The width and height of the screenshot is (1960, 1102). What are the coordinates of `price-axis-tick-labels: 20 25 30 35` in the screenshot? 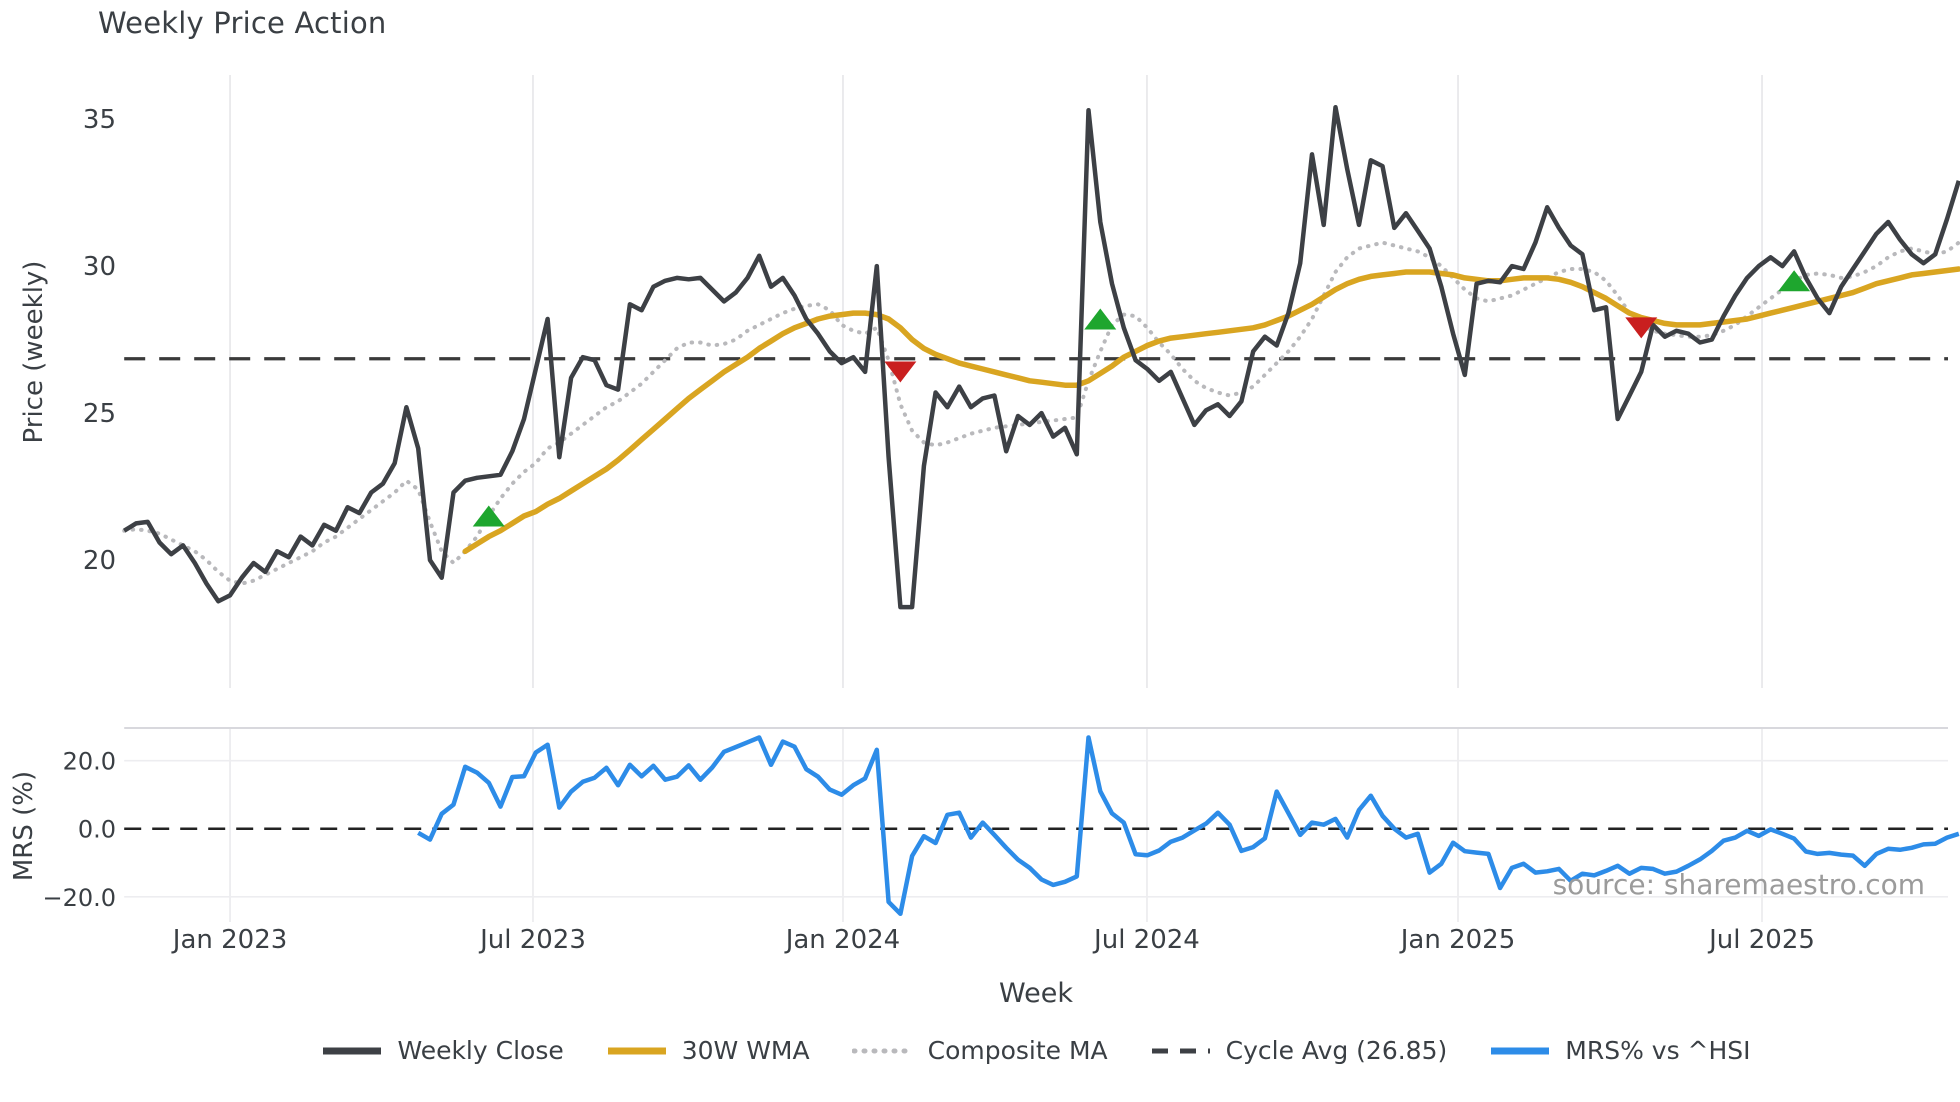 It's located at (99, 340).